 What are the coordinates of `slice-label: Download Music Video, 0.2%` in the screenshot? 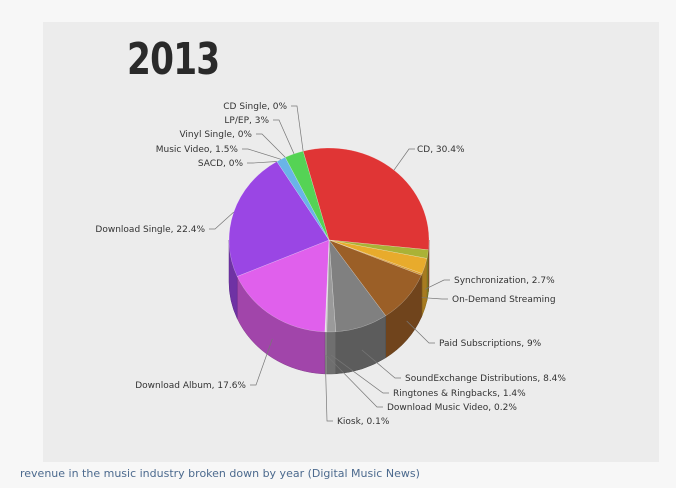 It's located at (452, 408).